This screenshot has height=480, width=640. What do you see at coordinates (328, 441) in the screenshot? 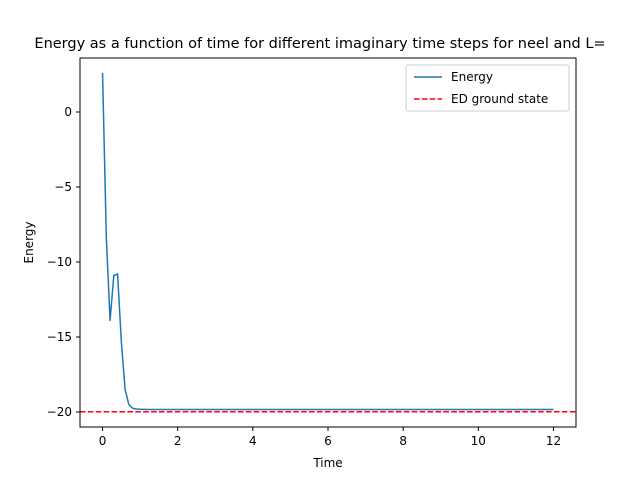
I see `x-tick-label: 6` at bounding box center [328, 441].